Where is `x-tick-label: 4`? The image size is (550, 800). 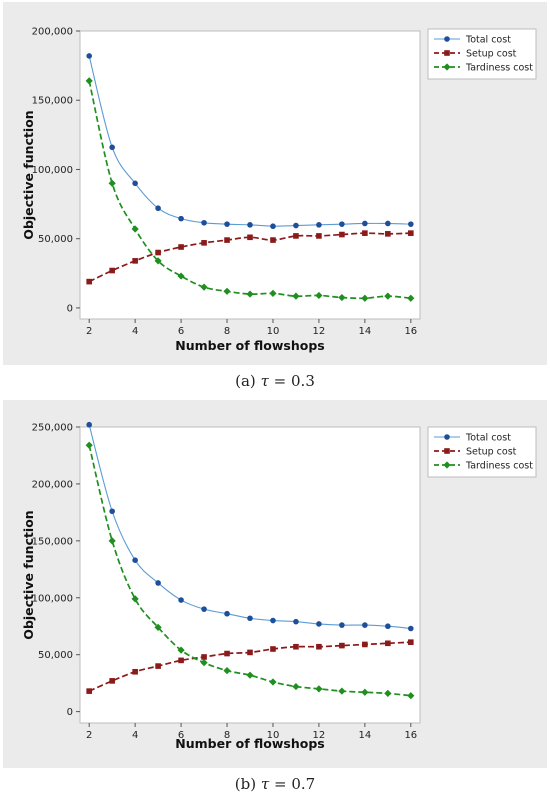 x-tick-label: 4 is located at coordinates (135, 735).